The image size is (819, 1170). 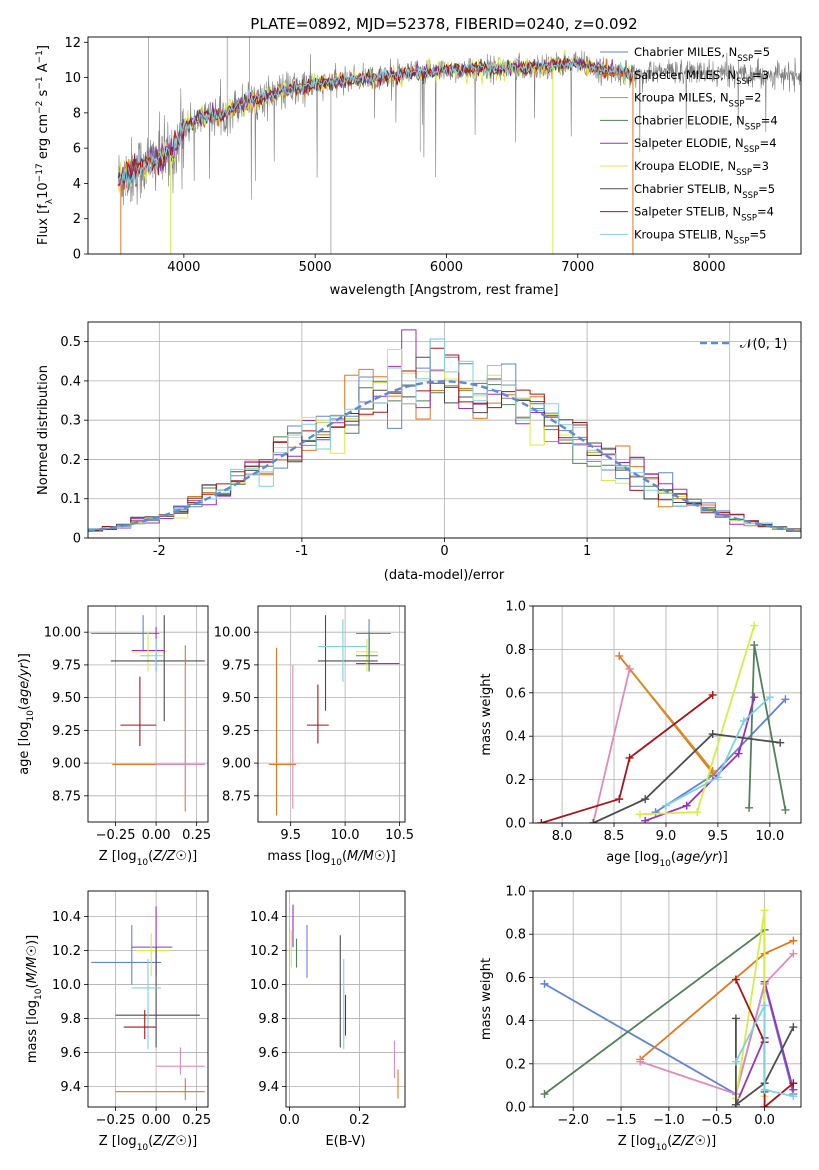 I want to click on x-tick-label: −0.5, so click(x=717, y=1120).